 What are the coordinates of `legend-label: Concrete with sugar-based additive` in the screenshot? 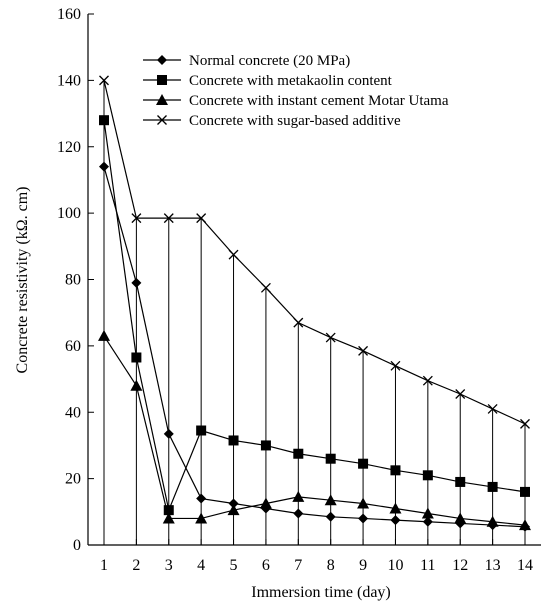 It's located at (295, 121).